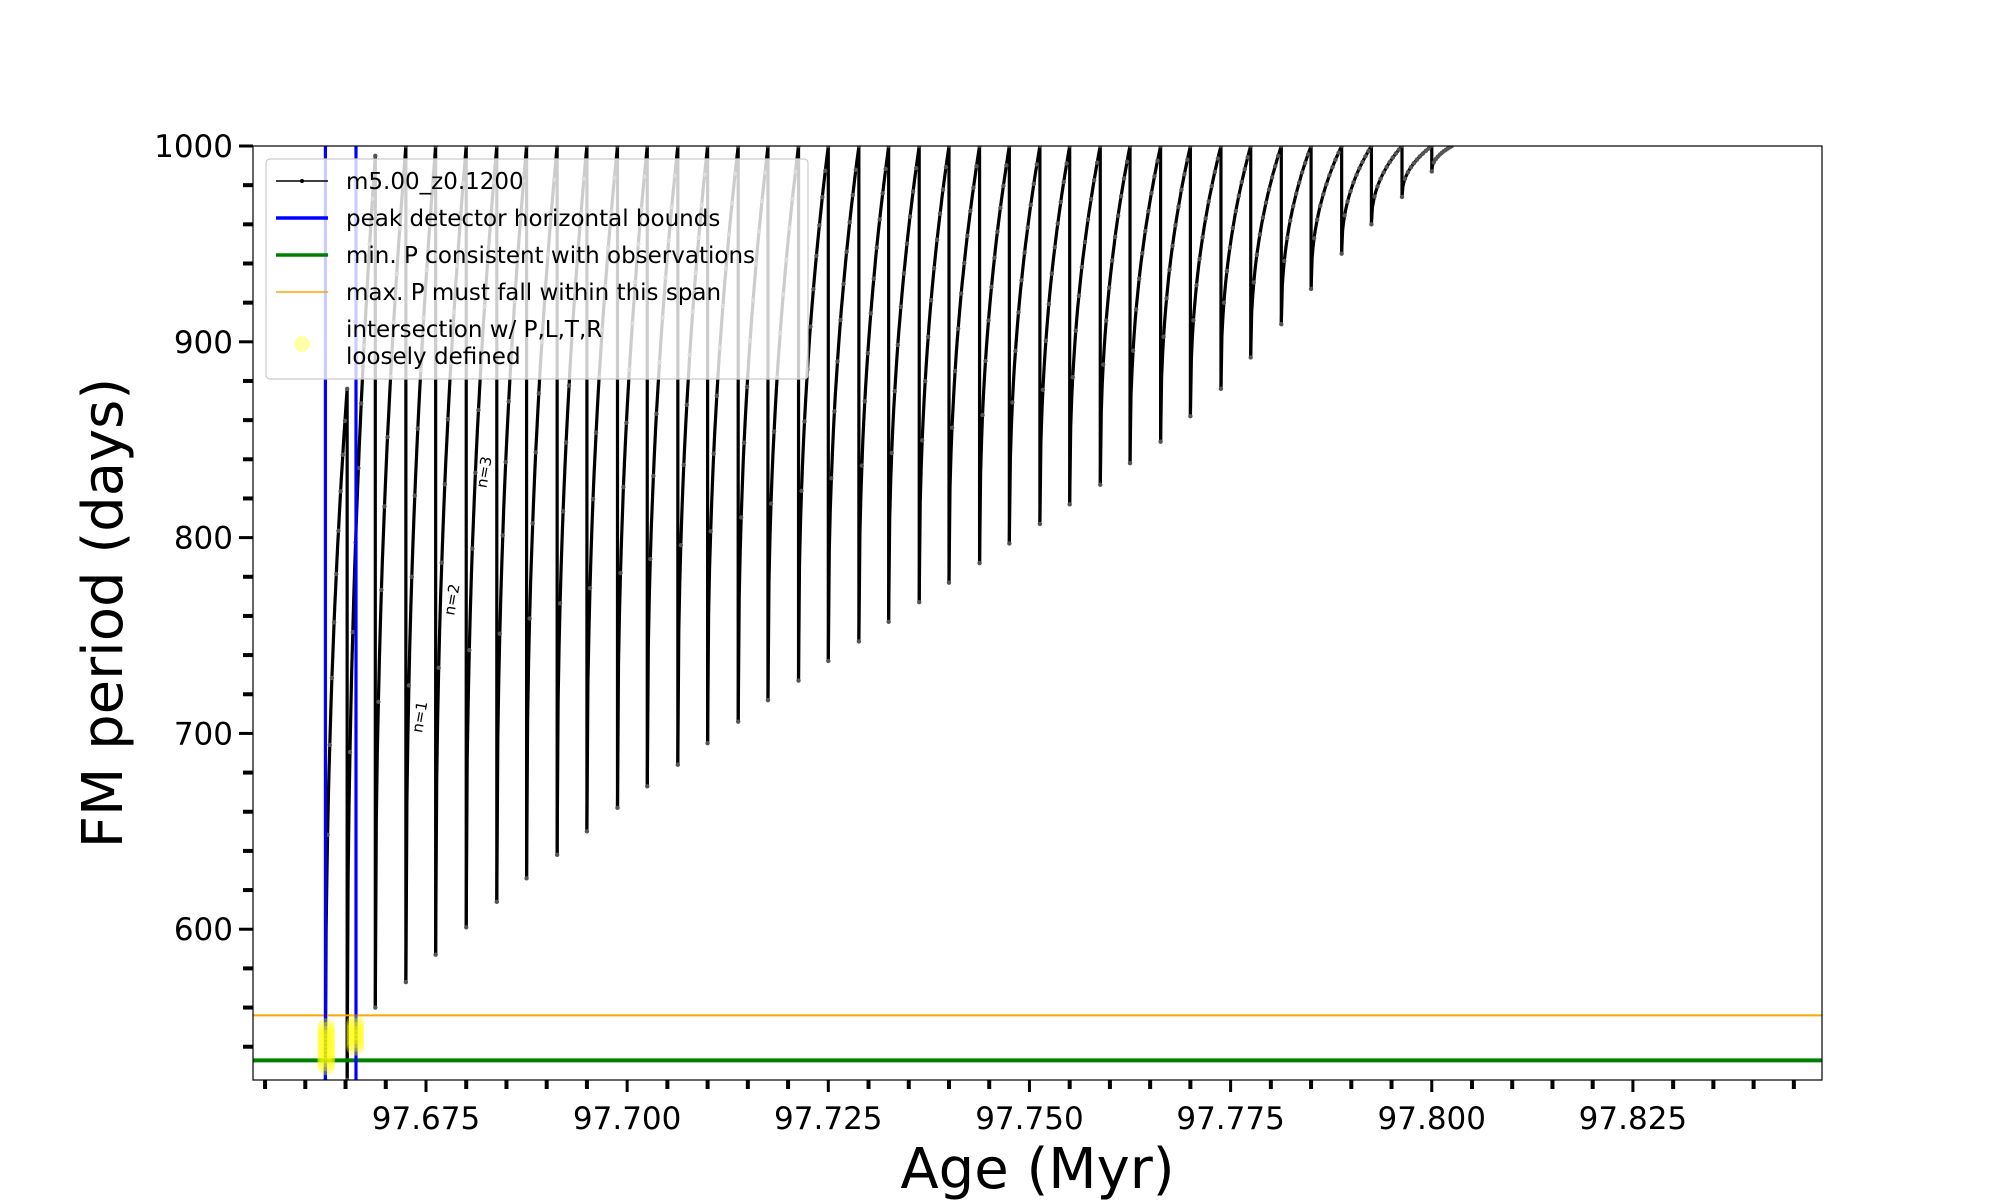  What do you see at coordinates (474, 330) in the screenshot?
I see `legend-entry: intersection w/ P,L,T,R` at bounding box center [474, 330].